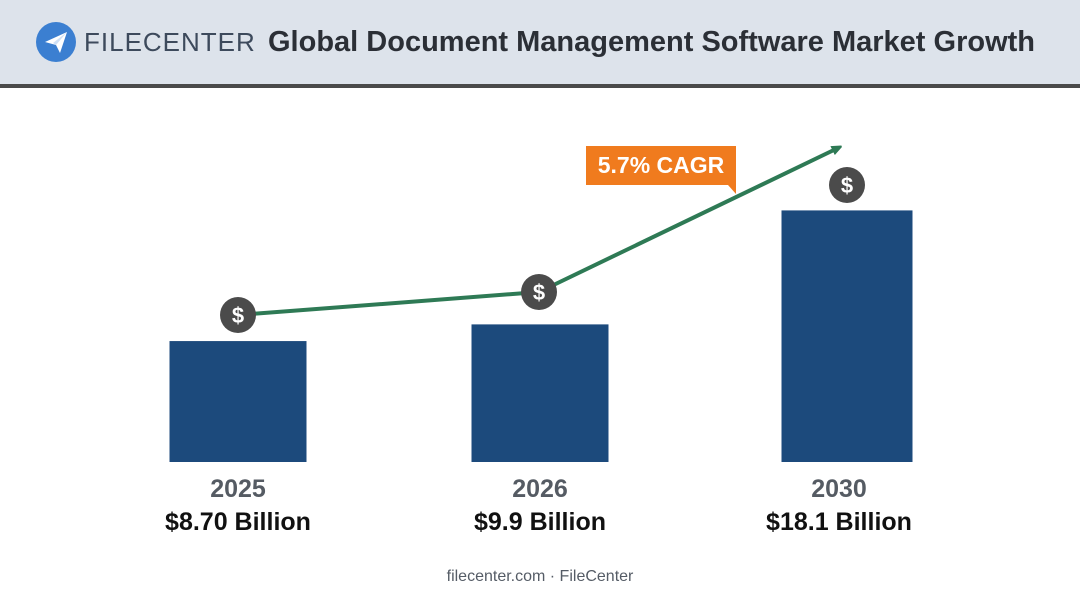 This screenshot has width=1080, height=603. I want to click on cagr-callout: 5.7% CAGR, so click(661, 170).